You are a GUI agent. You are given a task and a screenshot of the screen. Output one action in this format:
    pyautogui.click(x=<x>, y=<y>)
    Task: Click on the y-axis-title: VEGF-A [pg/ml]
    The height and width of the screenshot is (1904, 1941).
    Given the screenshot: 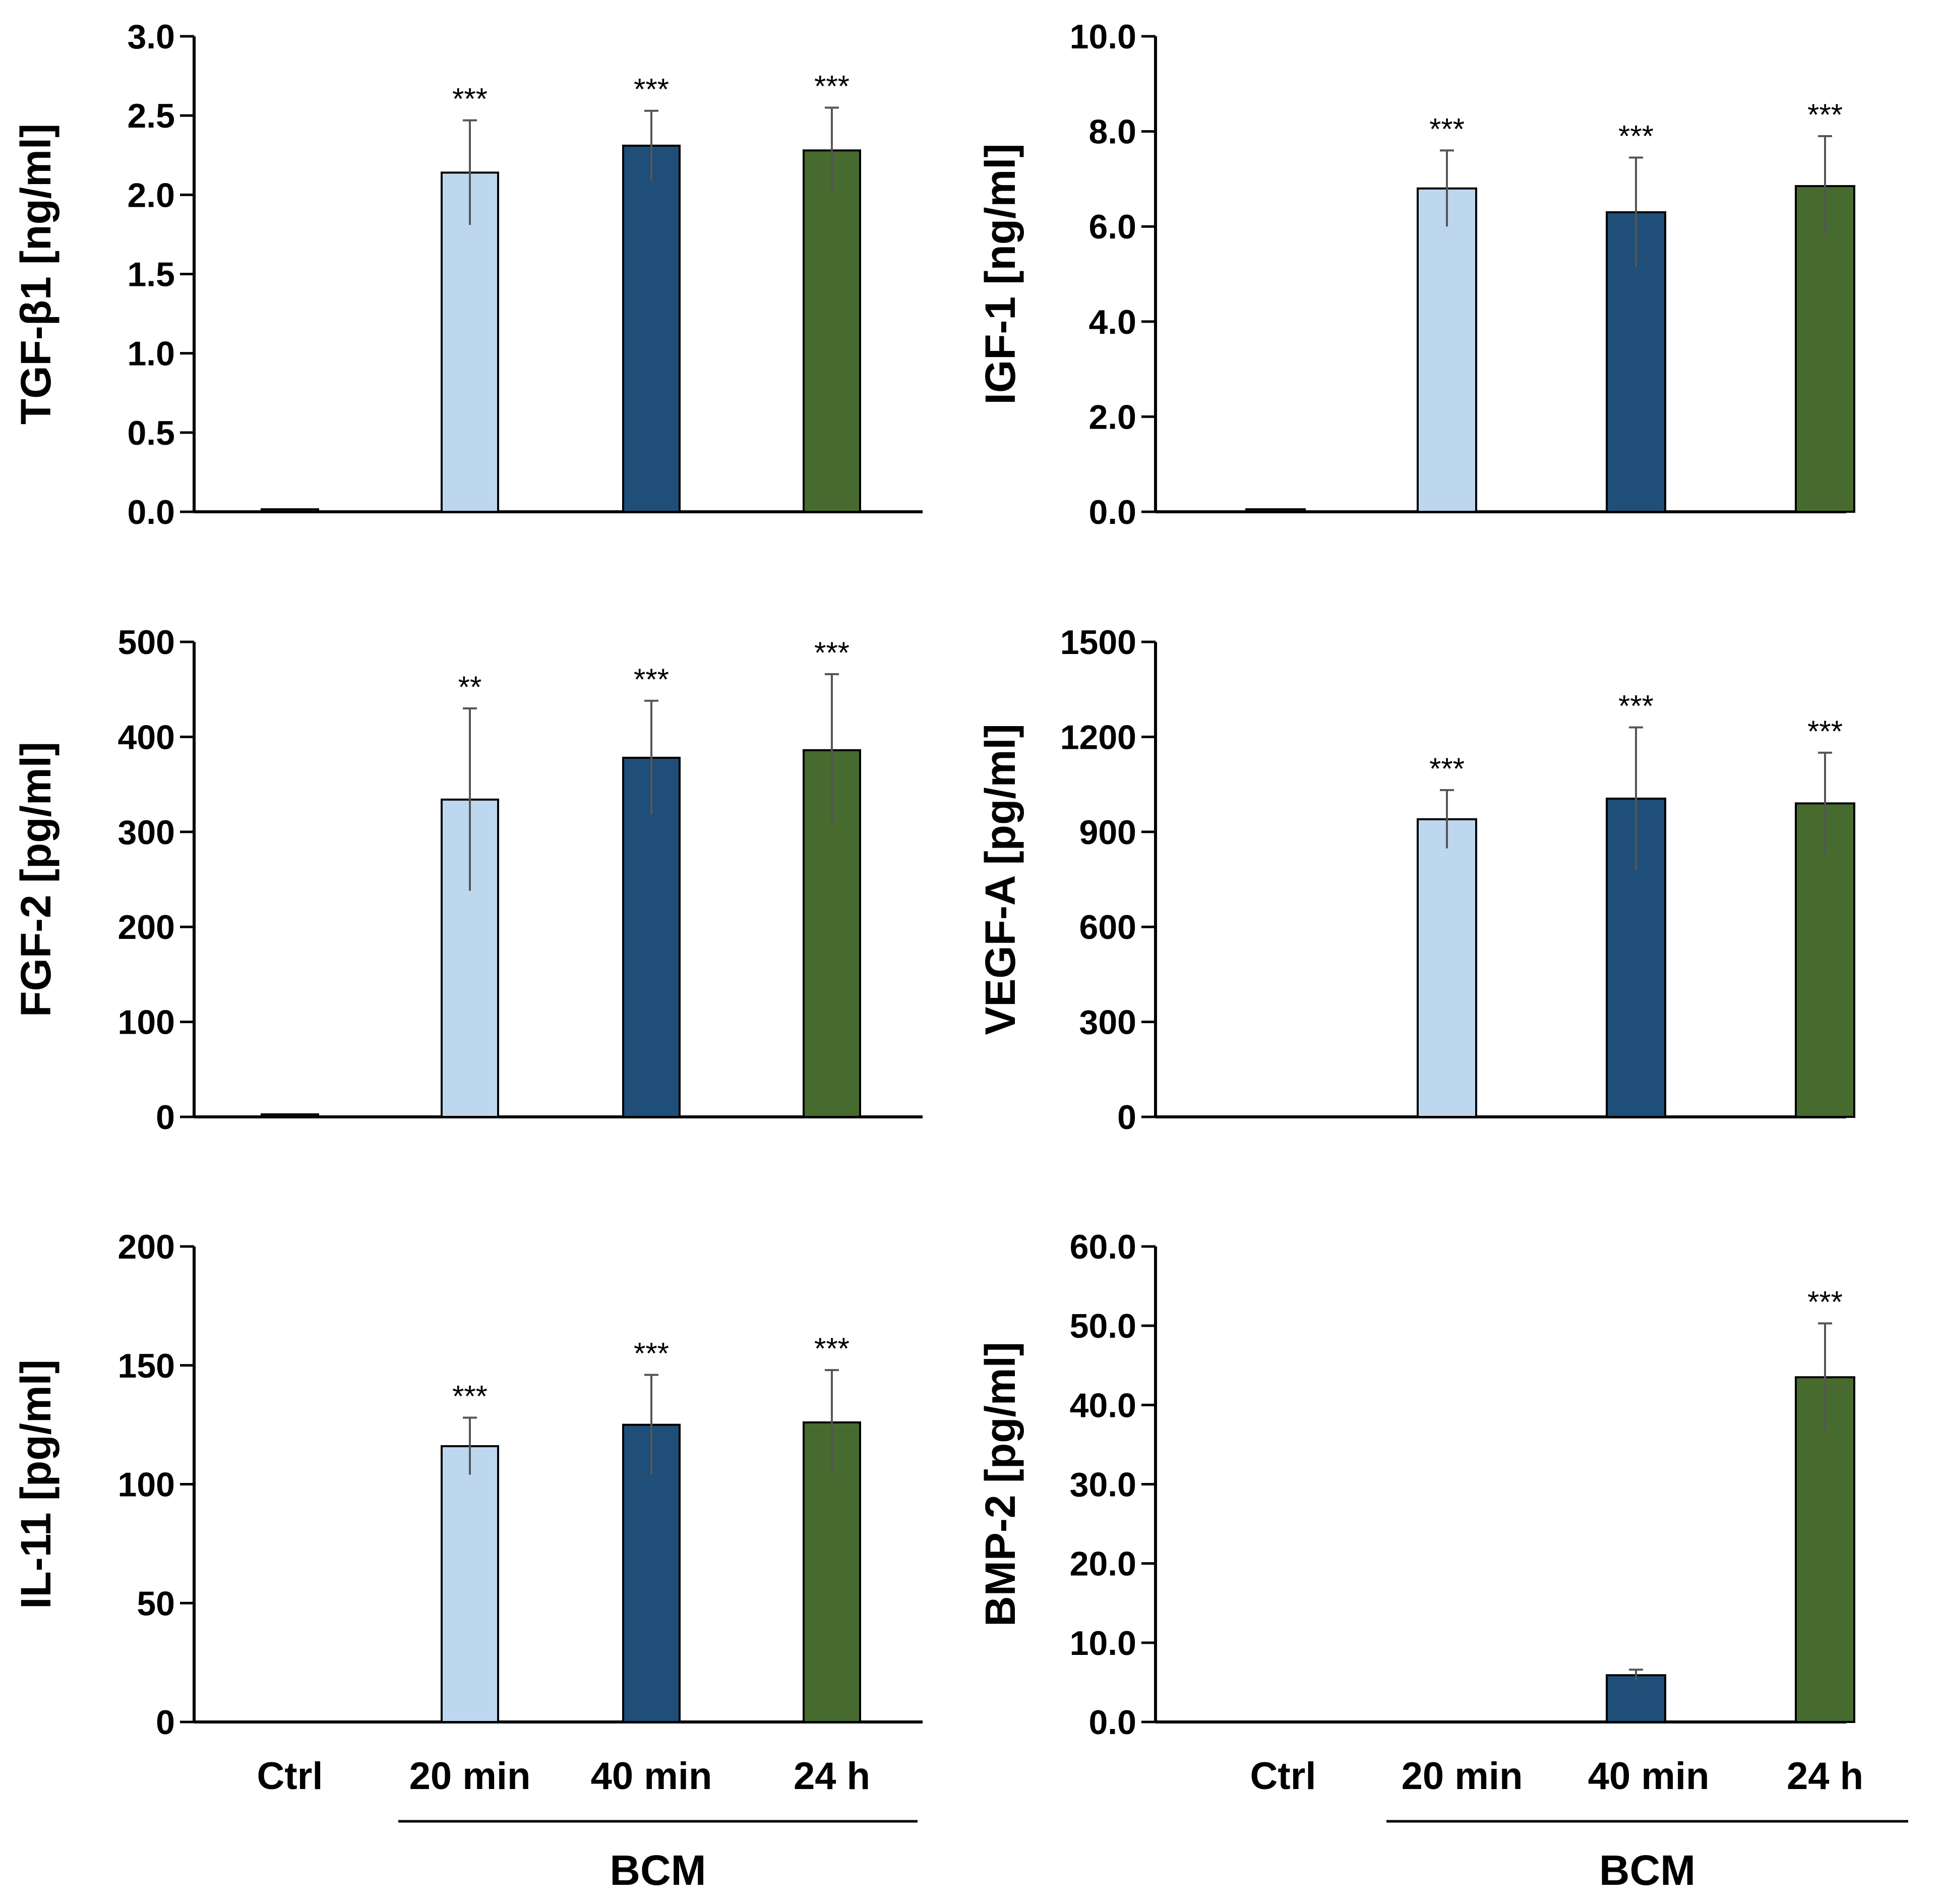 What is the action you would take?
    pyautogui.click(x=1000, y=879)
    